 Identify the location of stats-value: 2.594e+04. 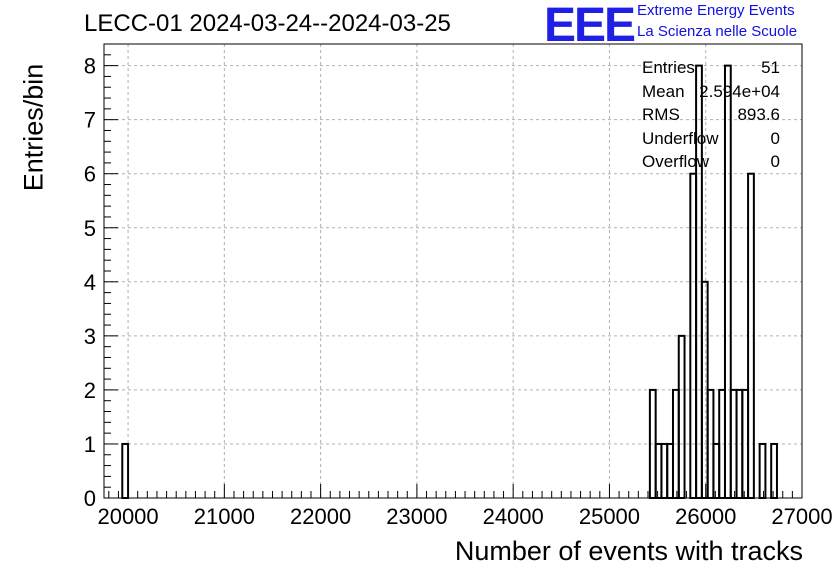
(739, 91).